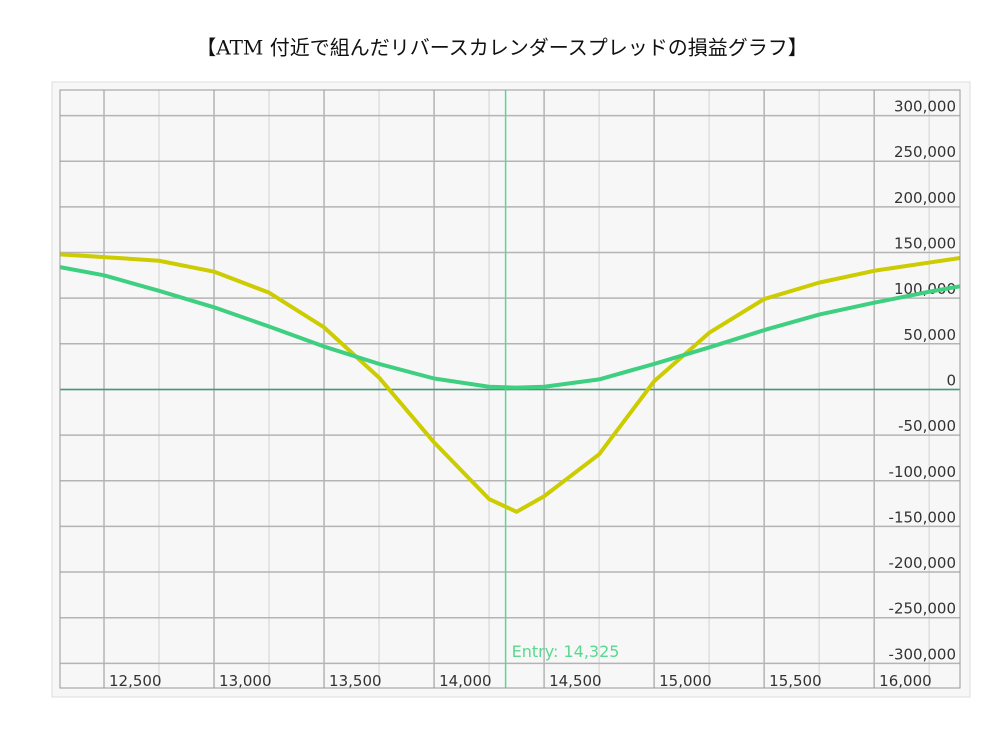 This screenshot has height=734, width=1005. What do you see at coordinates (922, 517) in the screenshot?
I see `y-tick-label: -150,000` at bounding box center [922, 517].